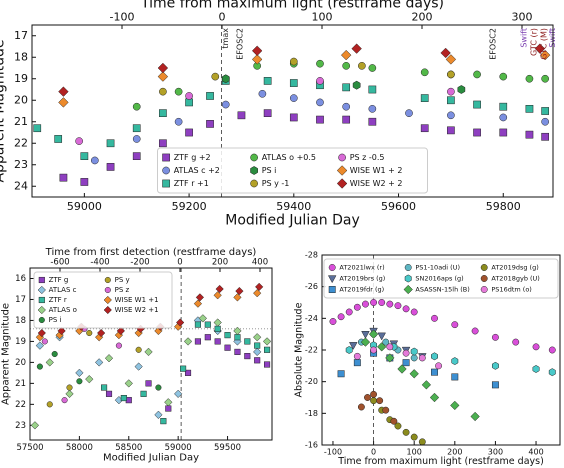  I want to click on y-tick-label: 20, so click(21, 99).